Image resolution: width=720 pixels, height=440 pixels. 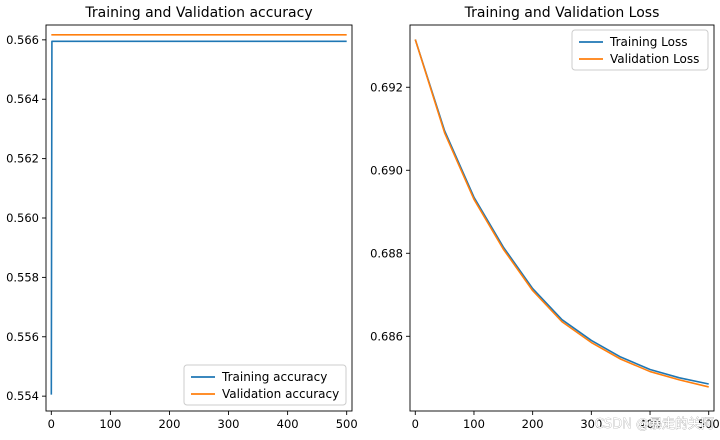 What do you see at coordinates (386, 253) in the screenshot?
I see `y-tick-label: 0.688` at bounding box center [386, 253].